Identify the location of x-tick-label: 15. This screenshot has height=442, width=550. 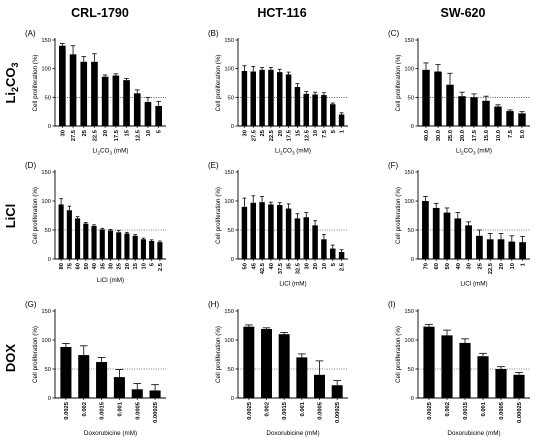
(136, 265).